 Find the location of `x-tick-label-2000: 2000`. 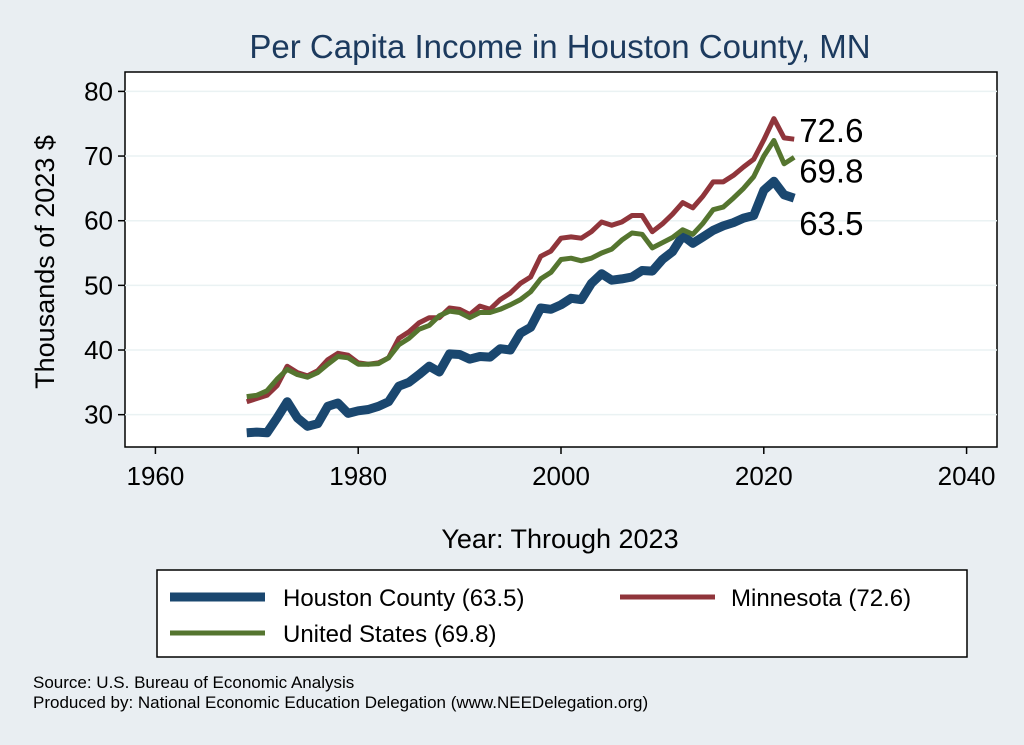

x-tick-label-2000: 2000 is located at coordinates (561, 476).